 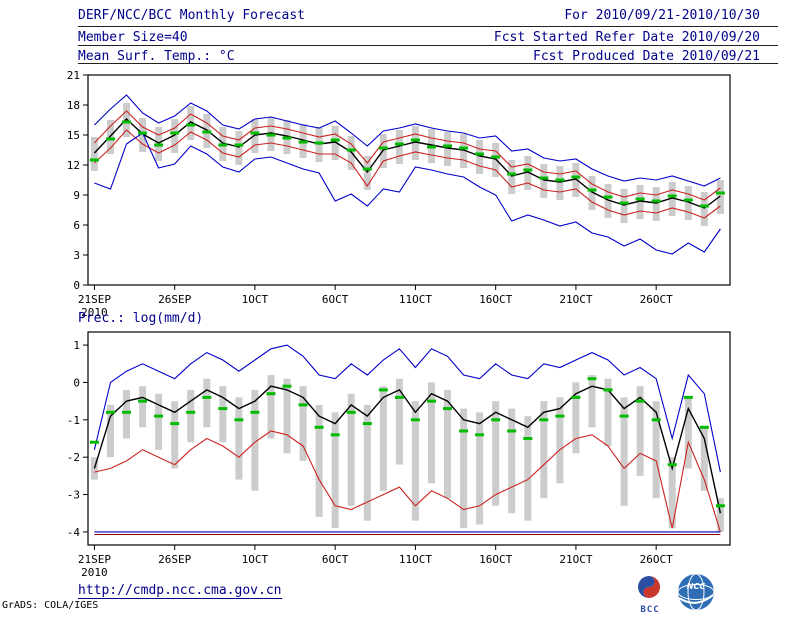 What do you see at coordinates (76, 195) in the screenshot?
I see `svg-text: 9` at bounding box center [76, 195].